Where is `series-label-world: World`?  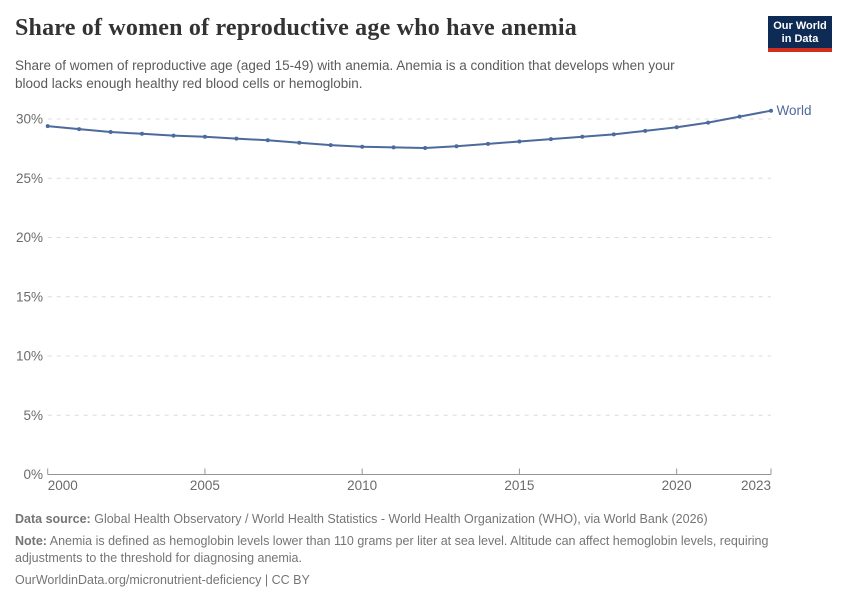
series-label-world: World is located at coordinates (794, 110).